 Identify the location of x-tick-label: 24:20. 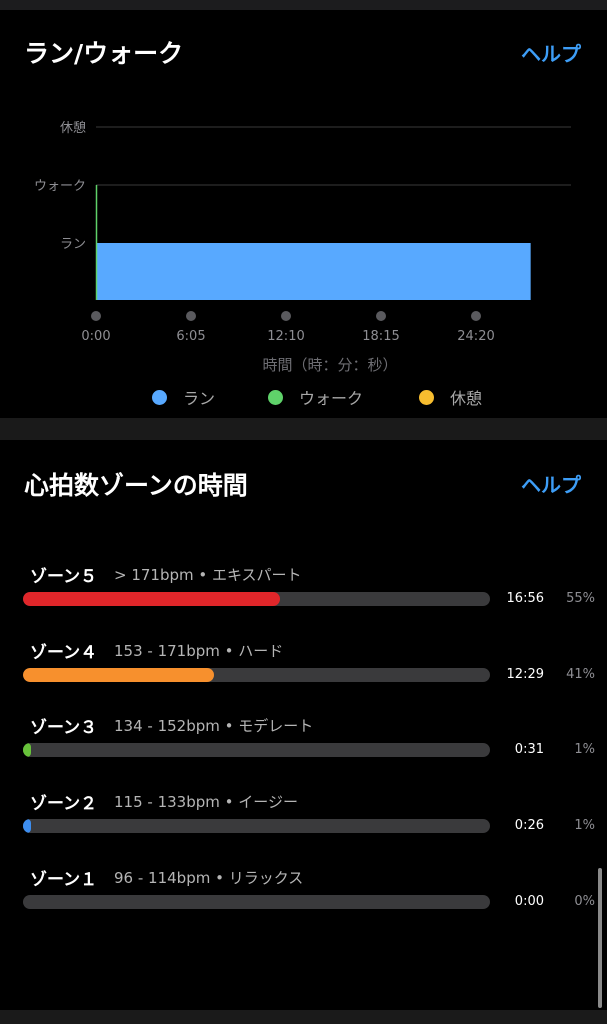
(475, 336).